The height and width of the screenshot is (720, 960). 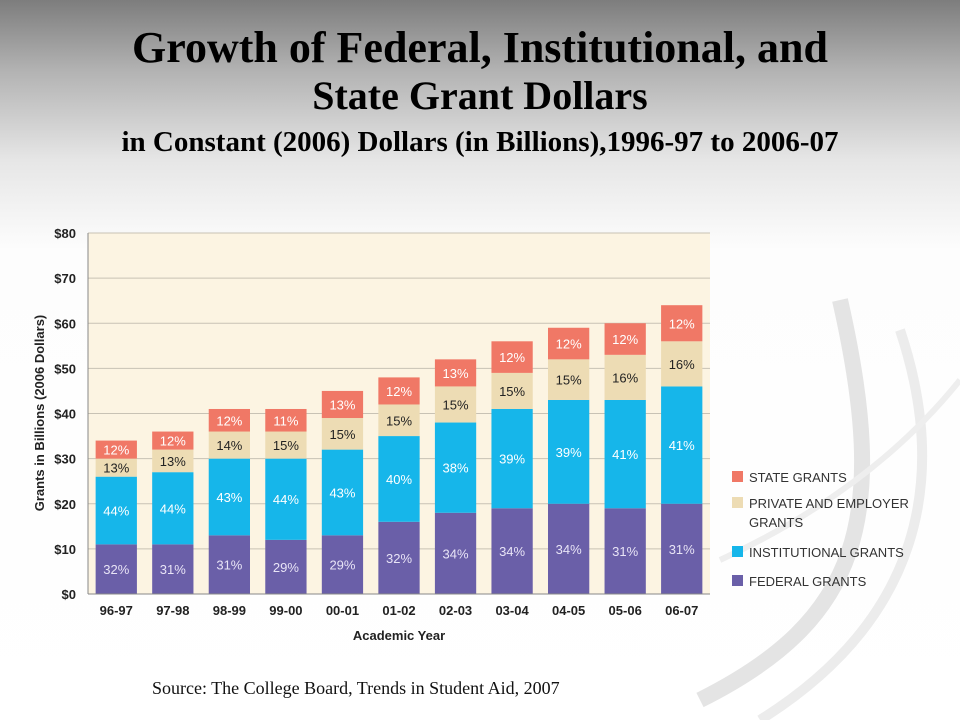 I want to click on bar-percent-label: 40%, so click(x=399, y=479).